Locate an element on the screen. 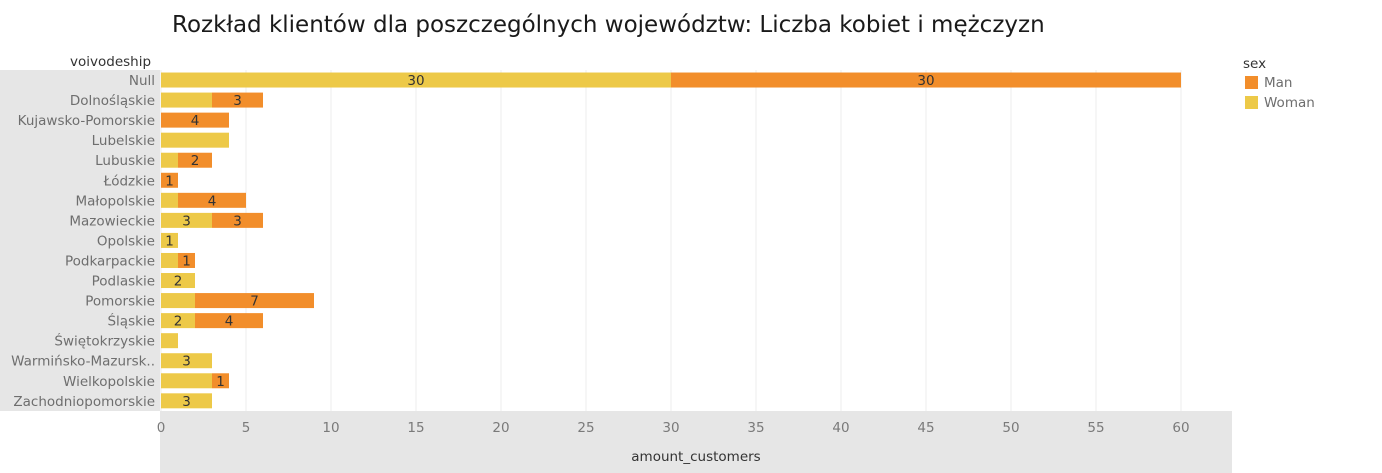  bar-podkarpackie-man is located at coordinates (186, 260).